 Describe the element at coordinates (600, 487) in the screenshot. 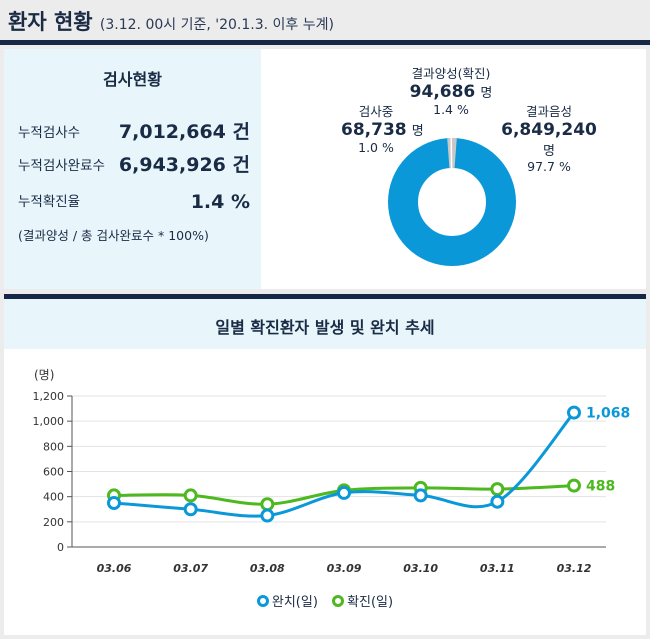

I see `series-end-label-1: 488` at that location.